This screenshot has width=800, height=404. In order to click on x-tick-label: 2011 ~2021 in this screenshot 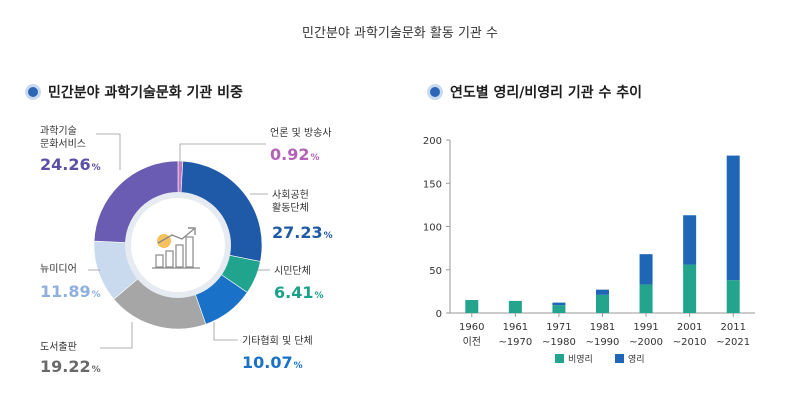, I will do `click(733, 335)`.